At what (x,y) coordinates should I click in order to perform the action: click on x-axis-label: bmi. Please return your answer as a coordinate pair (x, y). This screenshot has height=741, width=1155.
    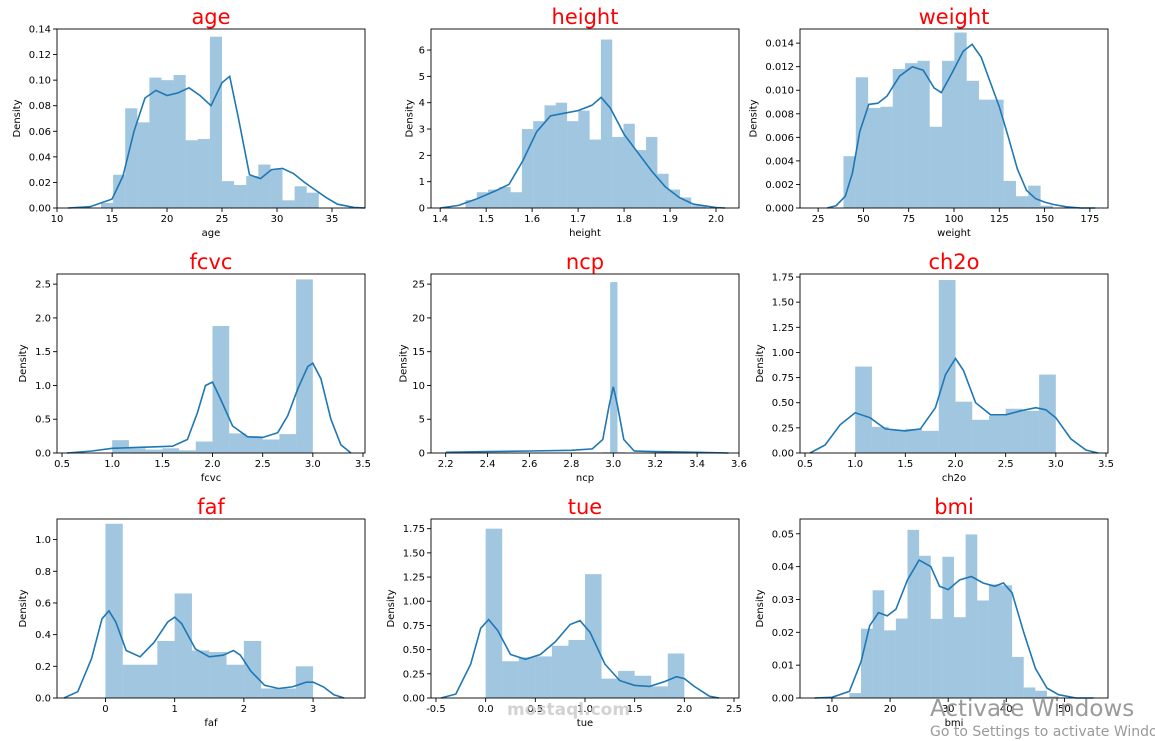
    Looking at the image, I should click on (954, 723).